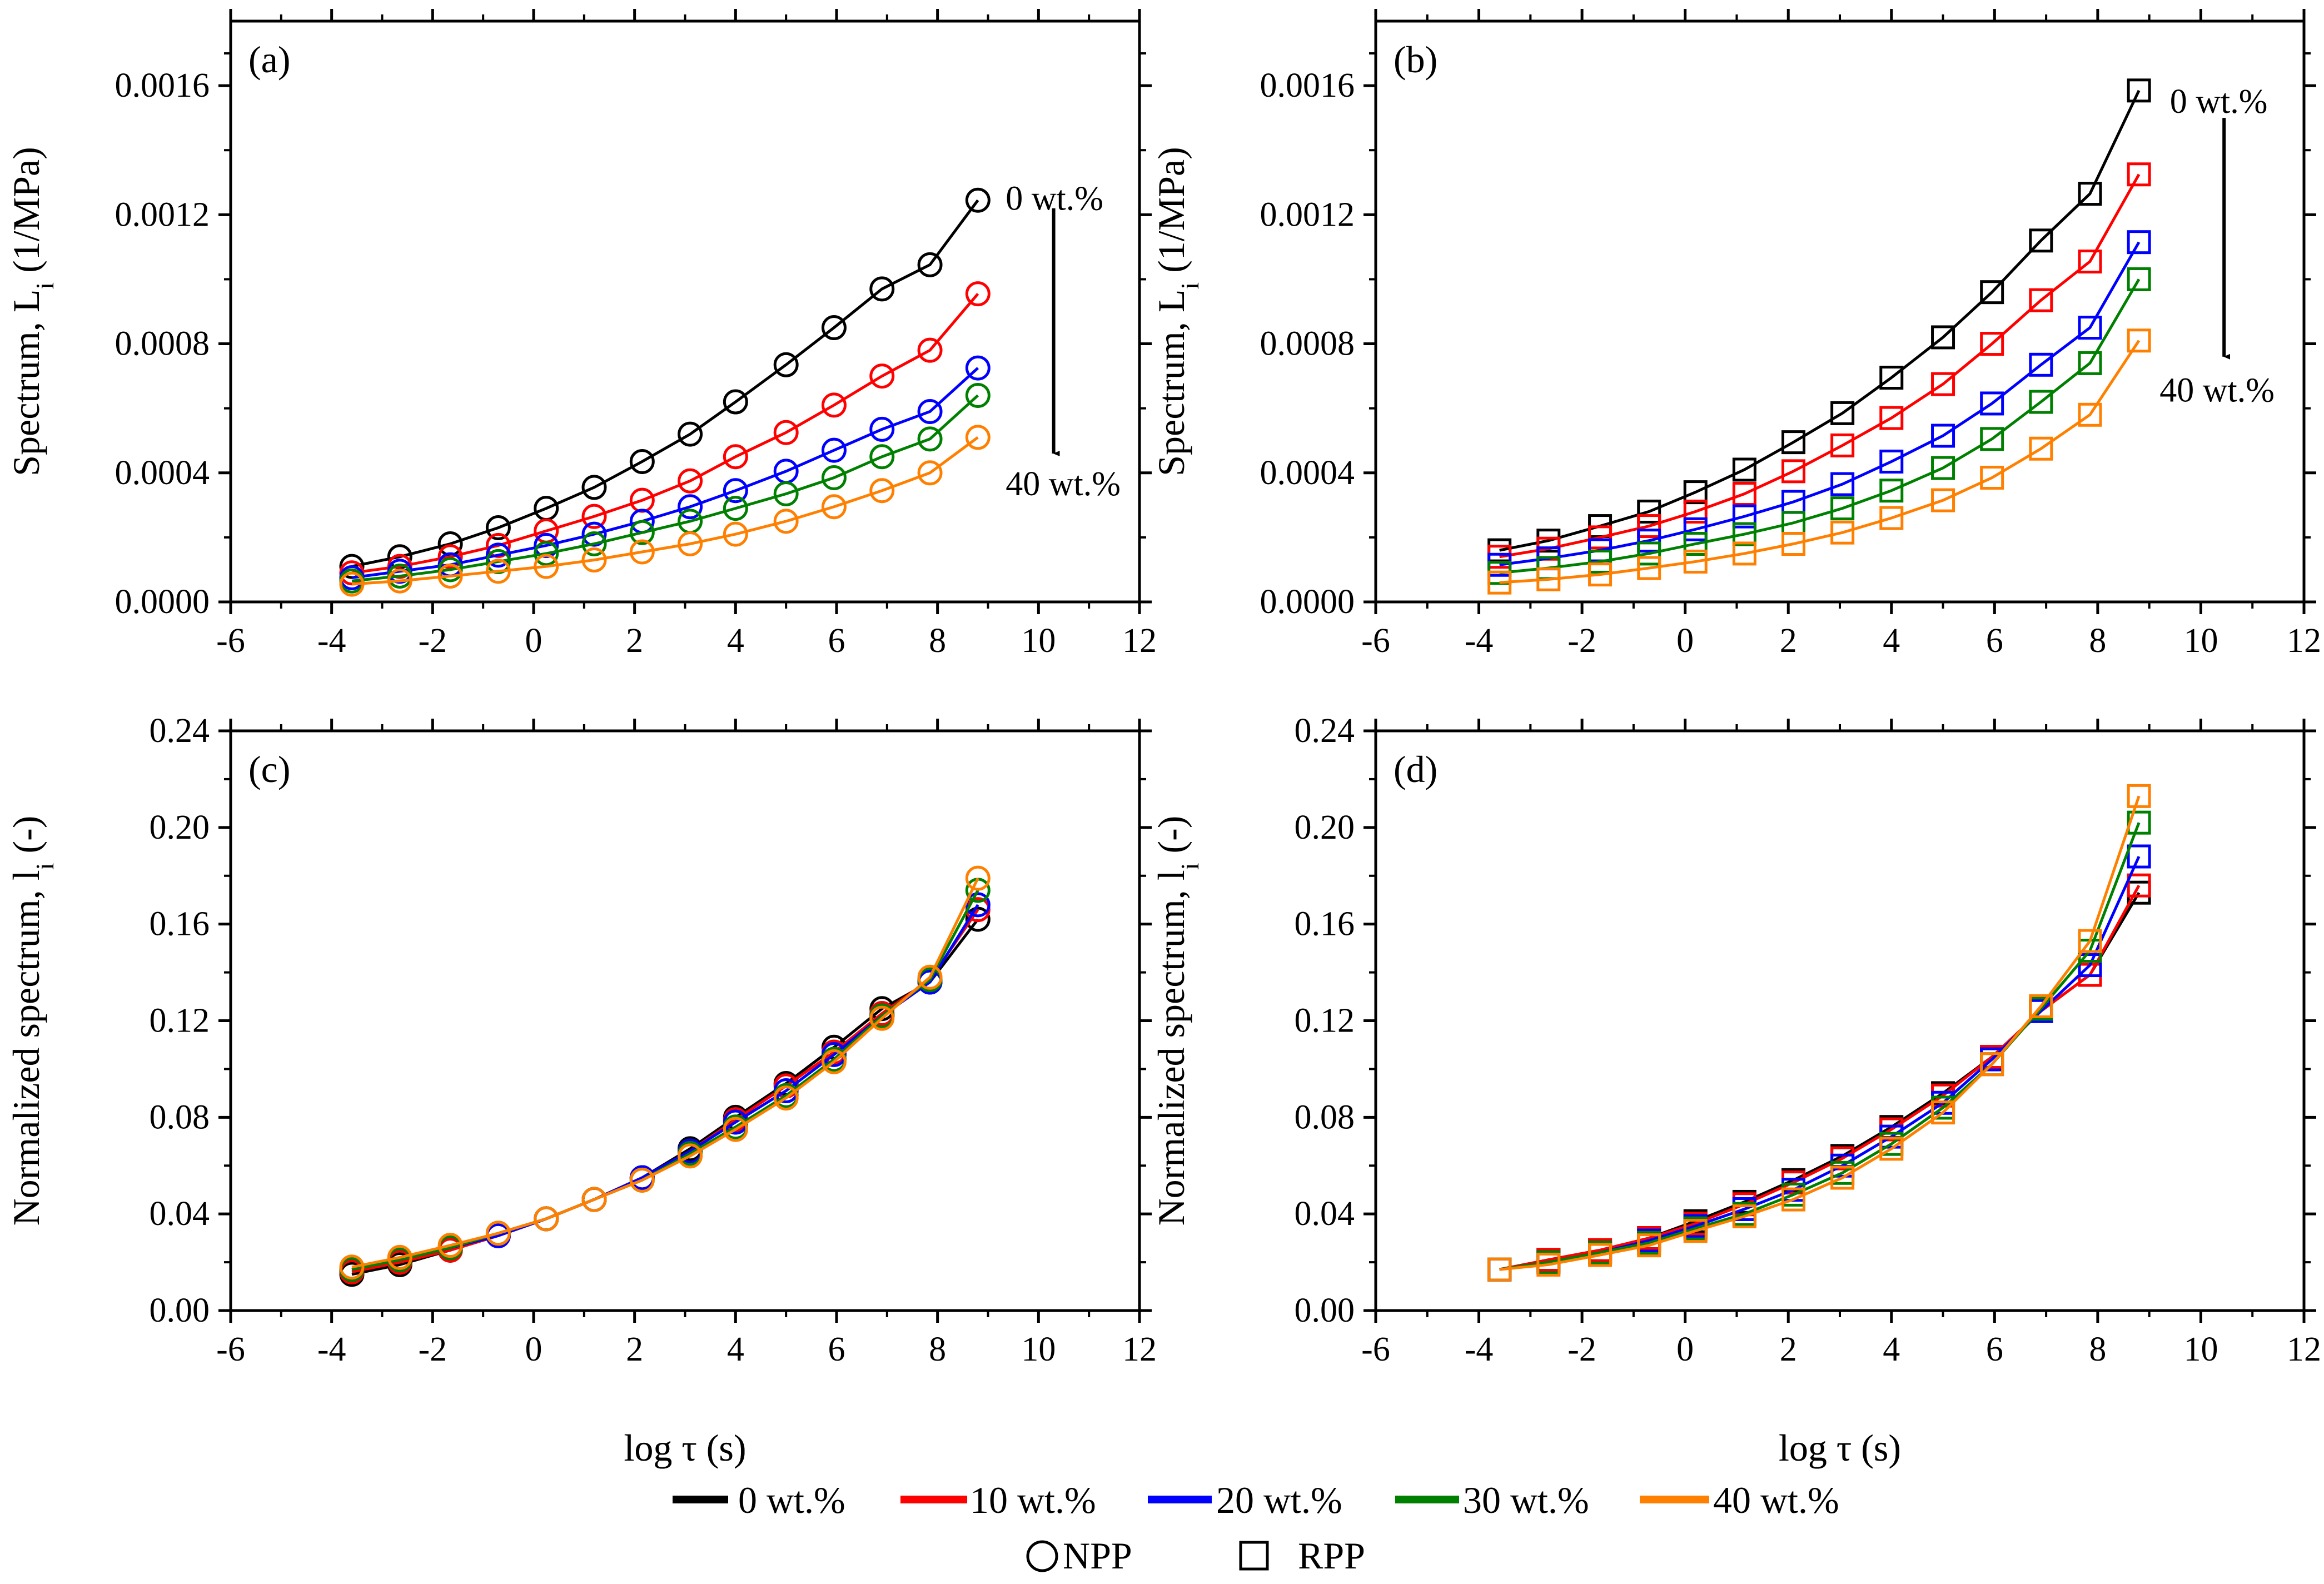 The image size is (2324, 1584). I want to click on panel-label: (c), so click(269, 769).